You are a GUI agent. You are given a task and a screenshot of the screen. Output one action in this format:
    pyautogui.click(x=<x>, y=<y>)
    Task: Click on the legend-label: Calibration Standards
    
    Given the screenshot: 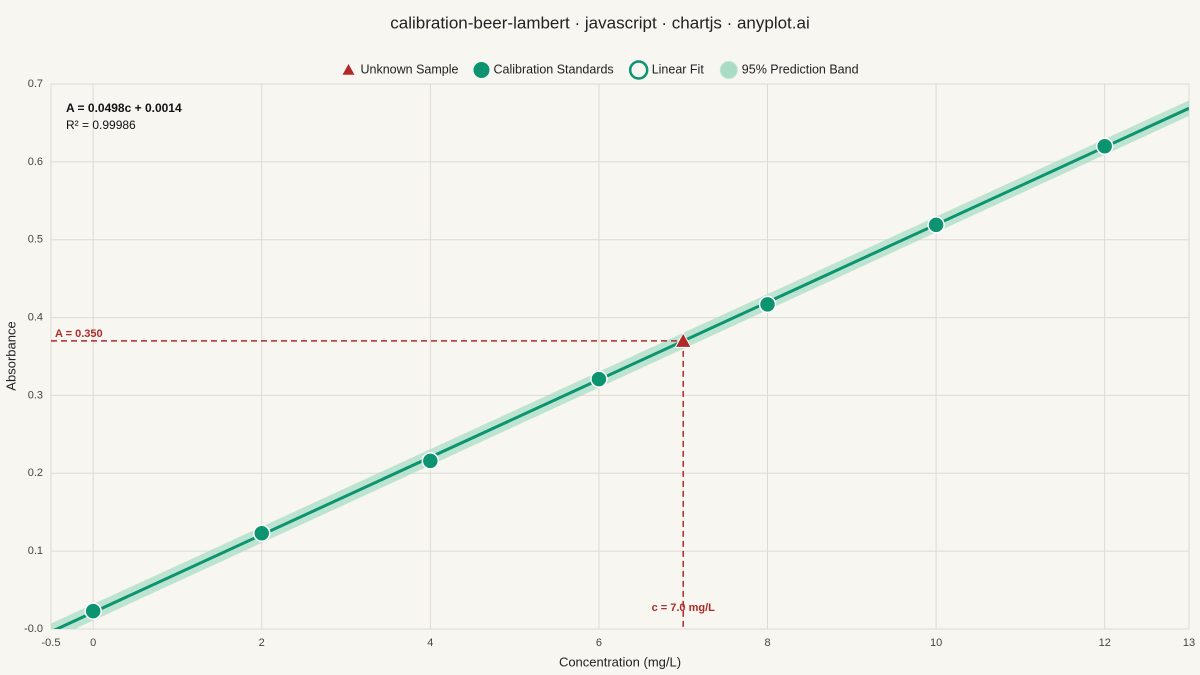 What is the action you would take?
    pyautogui.click(x=553, y=69)
    